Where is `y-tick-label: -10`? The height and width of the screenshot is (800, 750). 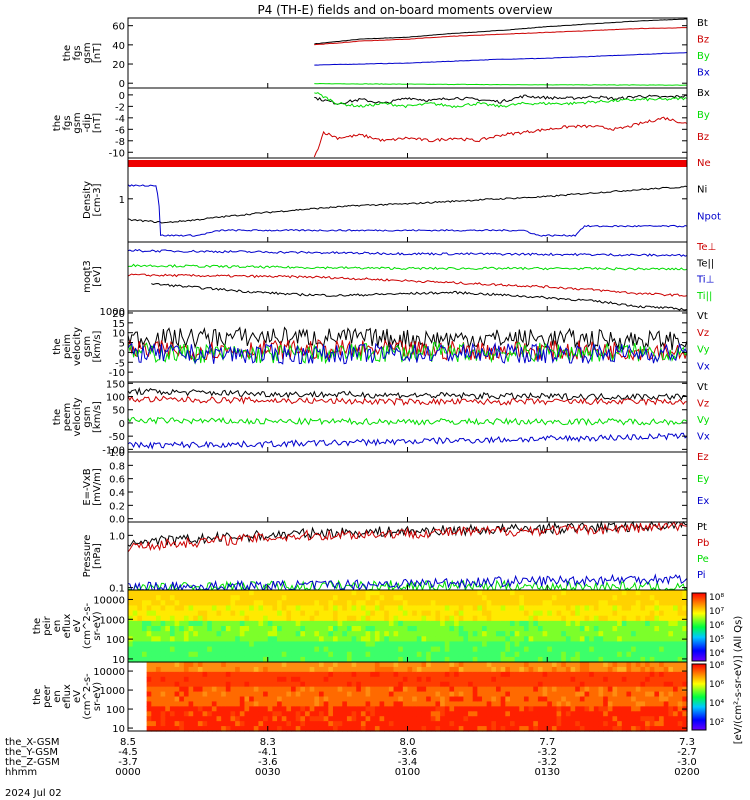
y-tick-label: -10 is located at coordinates (117, 153).